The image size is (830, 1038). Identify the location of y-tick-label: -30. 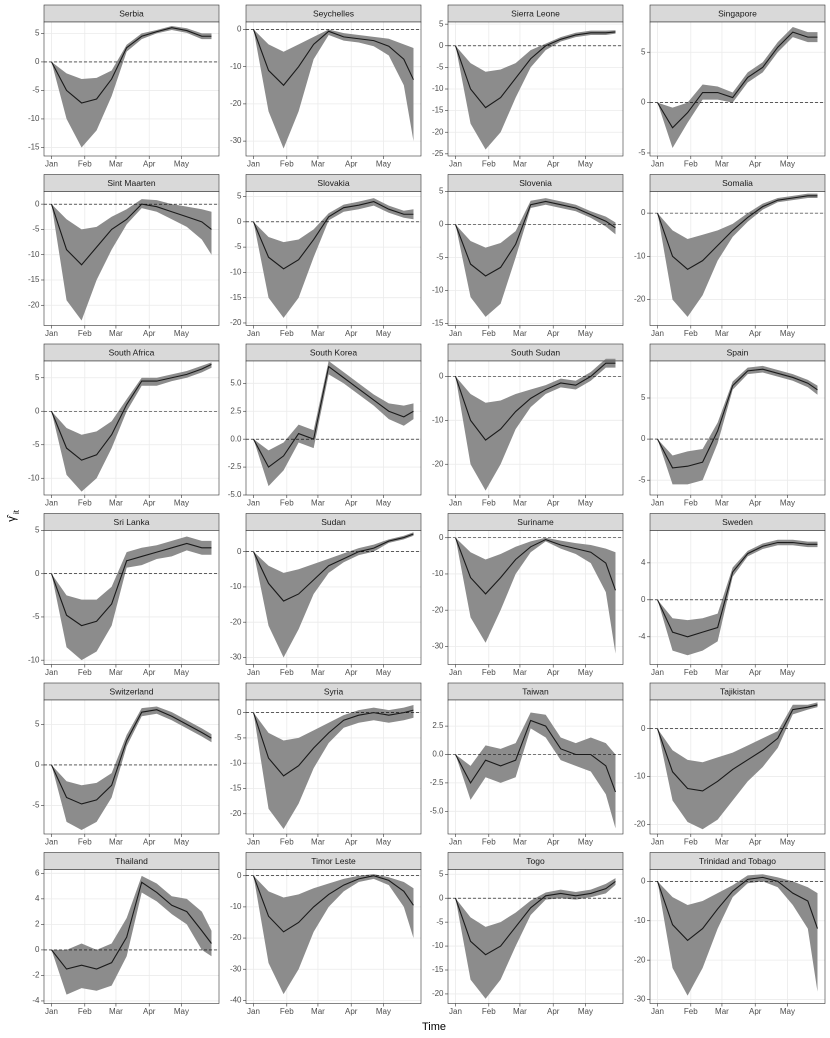
(236, 968).